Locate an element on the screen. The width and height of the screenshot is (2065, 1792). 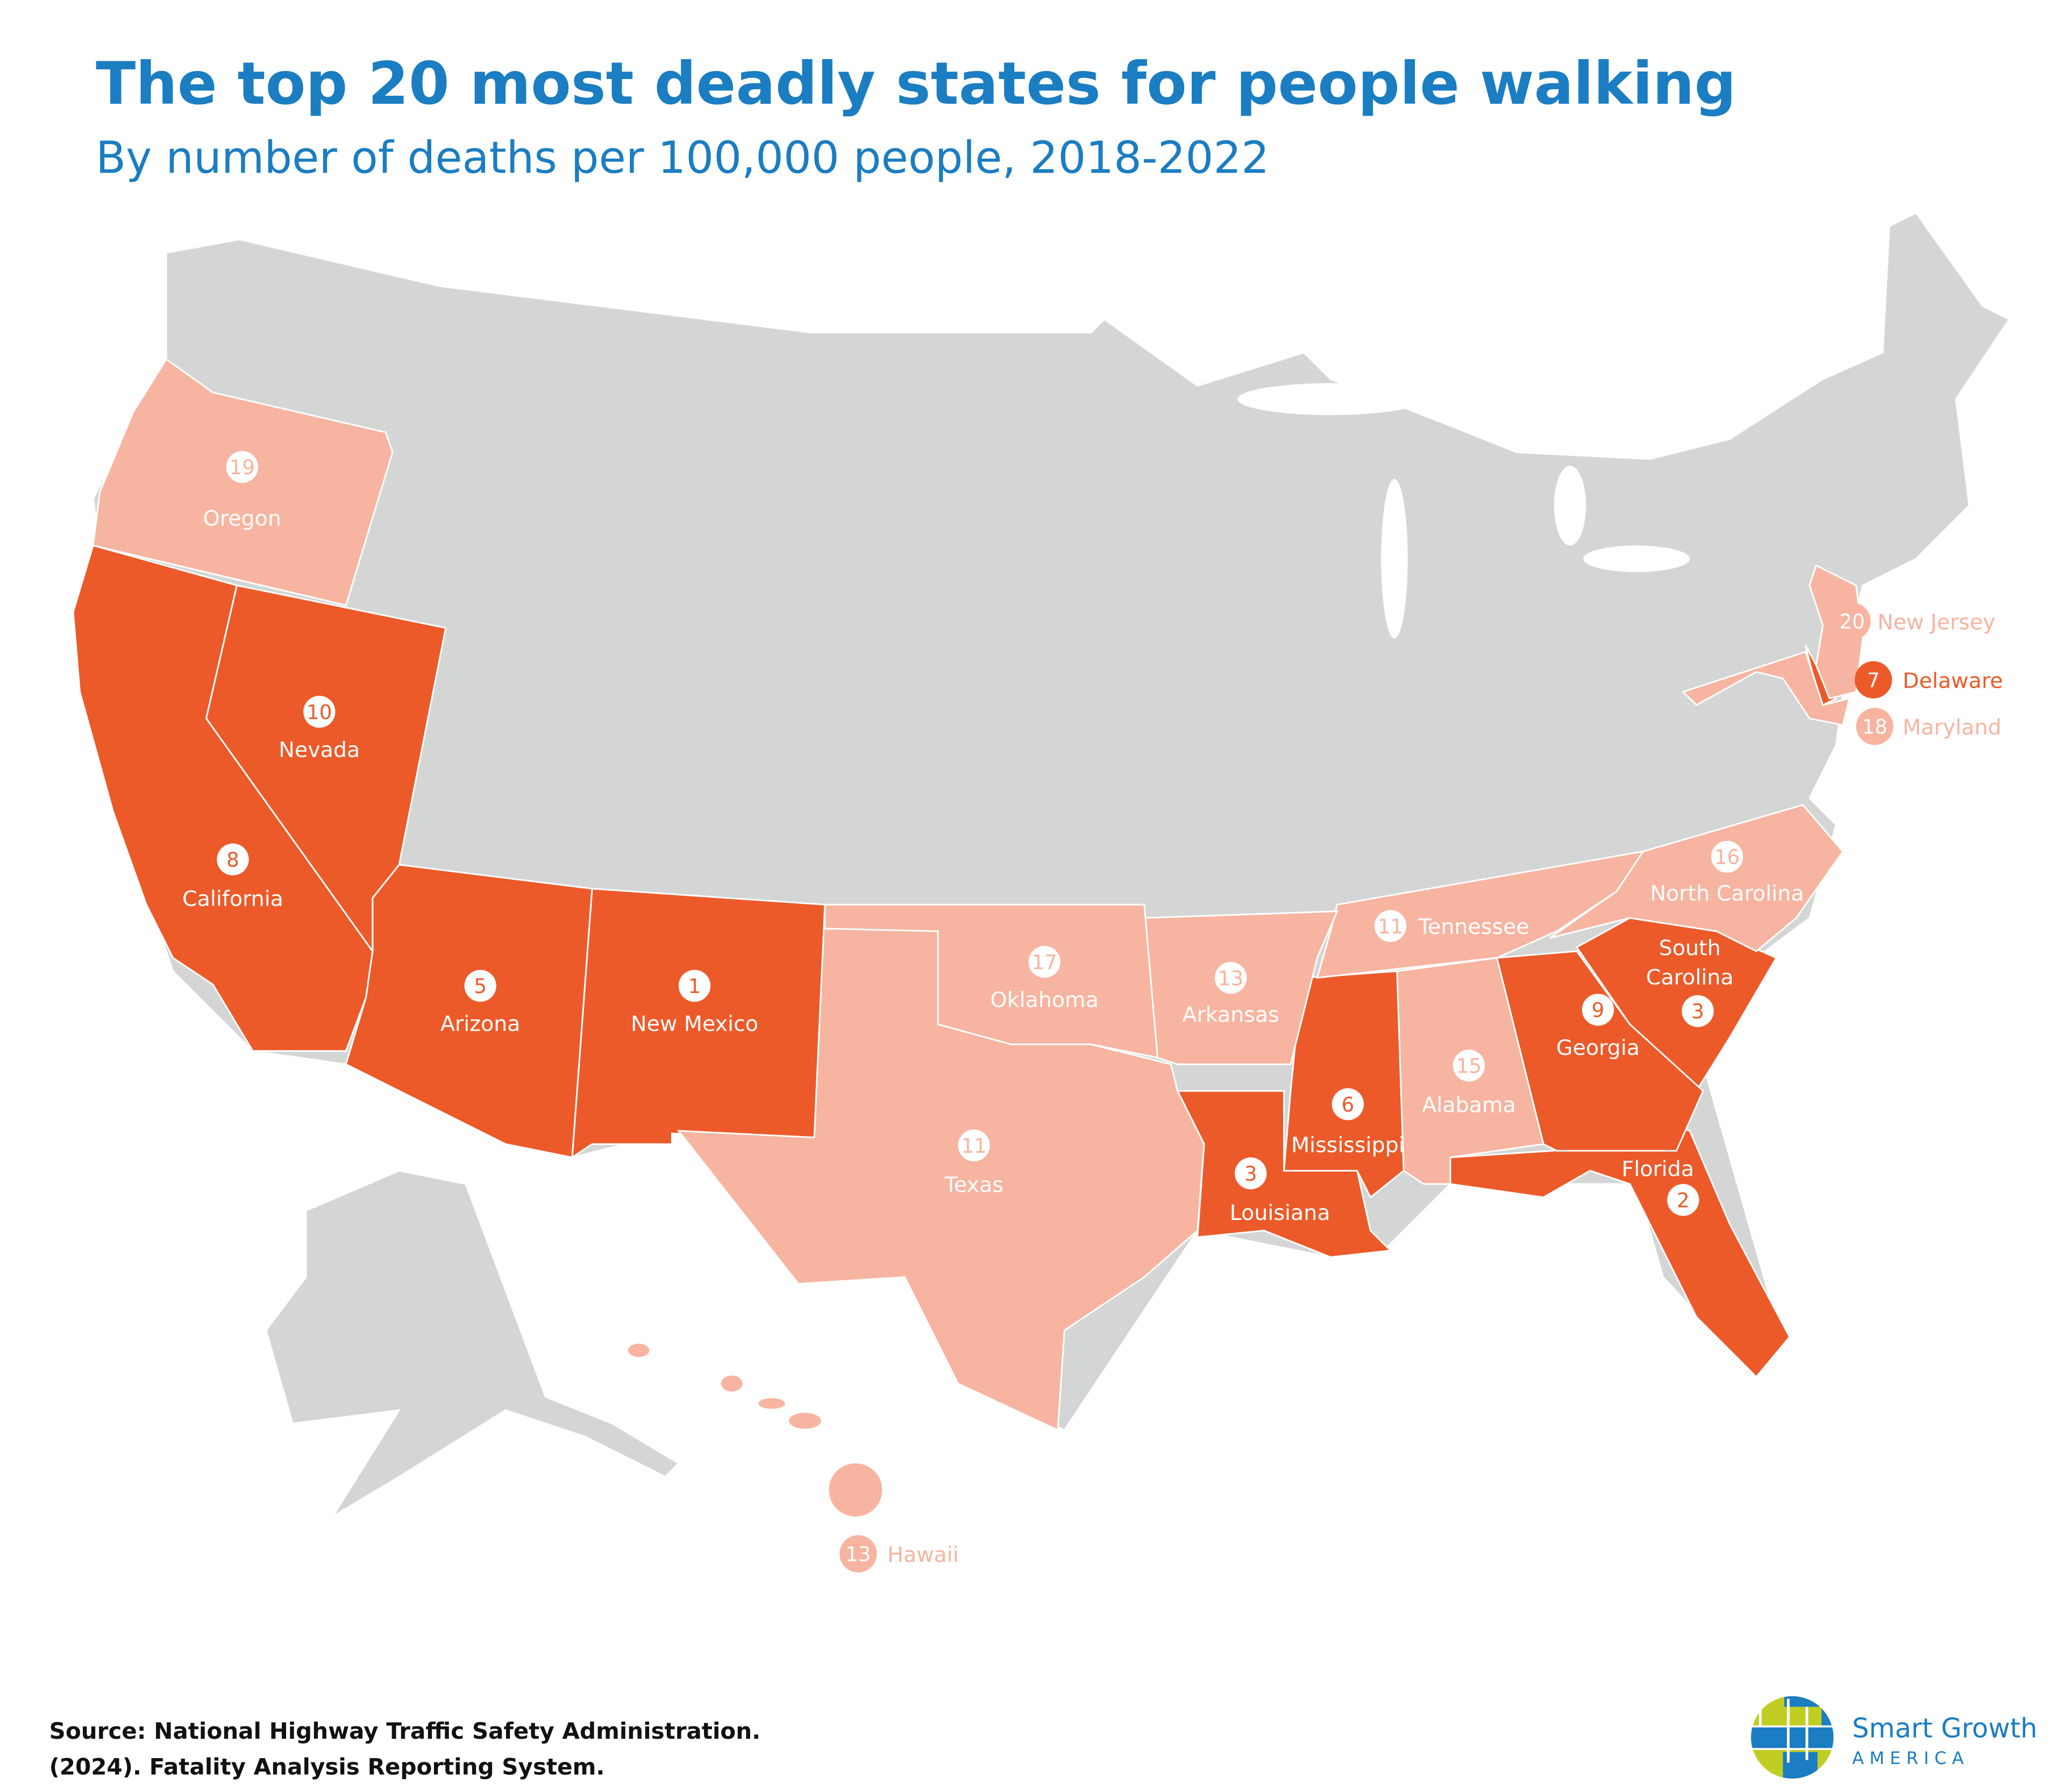
state-name: Oklahoma is located at coordinates (1045, 1000).